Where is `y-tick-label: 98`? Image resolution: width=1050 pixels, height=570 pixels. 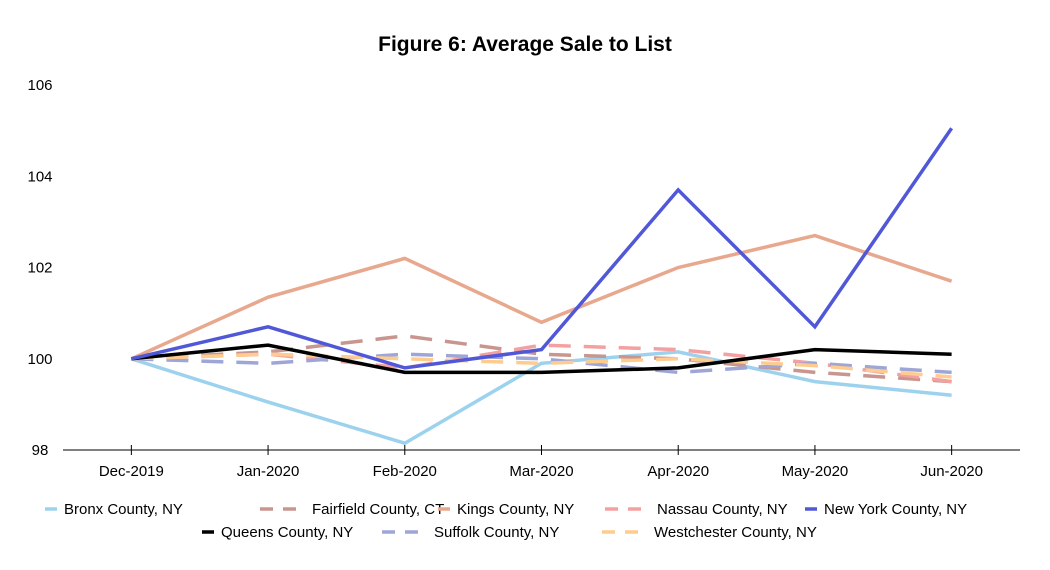 y-tick-label: 98 is located at coordinates (40, 450).